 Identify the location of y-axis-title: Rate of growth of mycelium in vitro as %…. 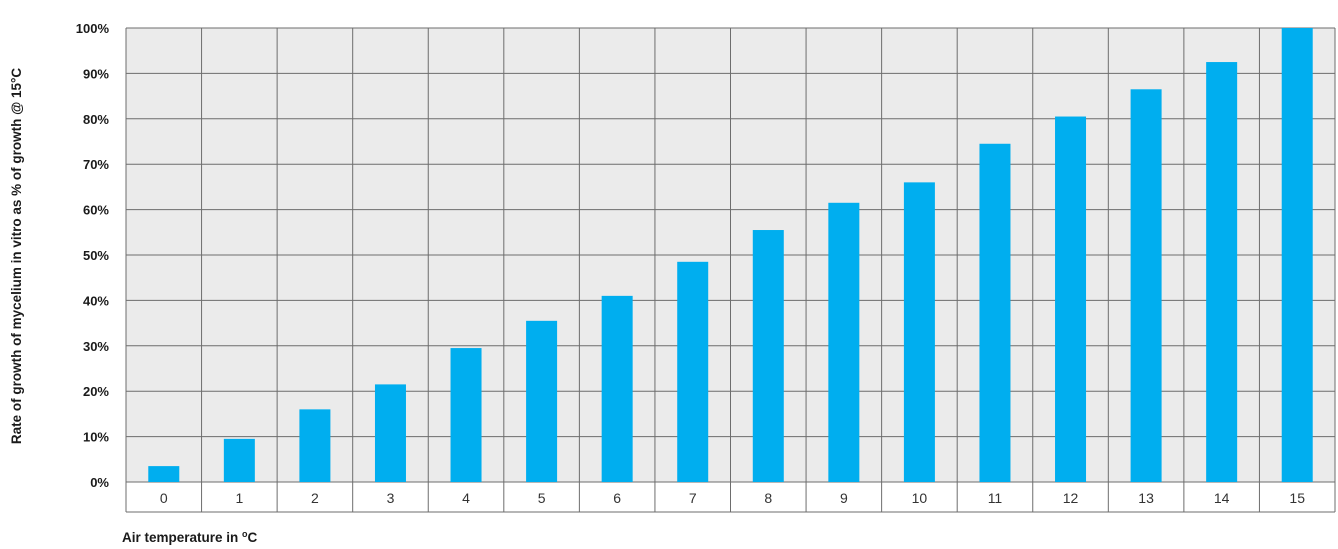
(16, 256).